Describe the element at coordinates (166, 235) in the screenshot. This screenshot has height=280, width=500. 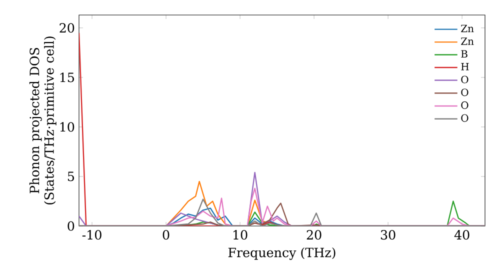
I see `x-tick-label: 0` at that location.